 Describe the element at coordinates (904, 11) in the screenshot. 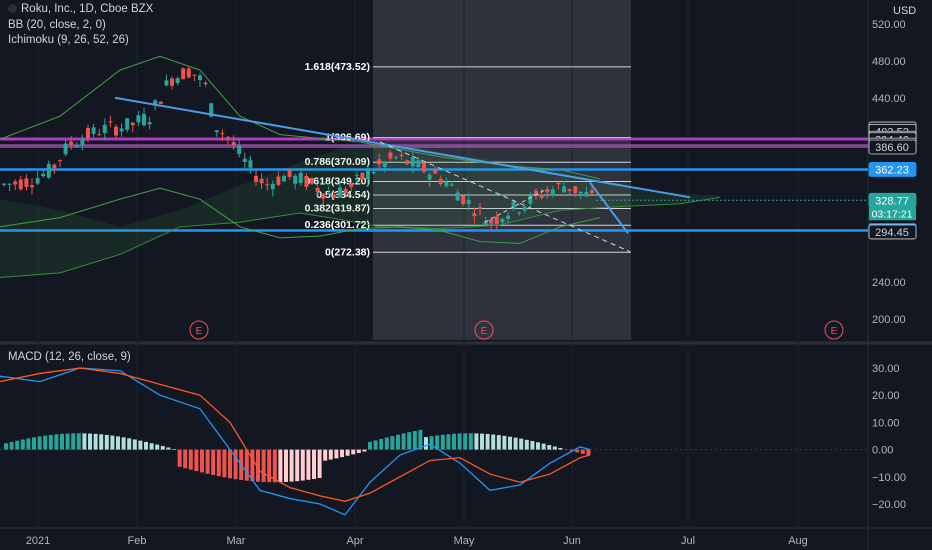

I see `currency-label: USD` at that location.